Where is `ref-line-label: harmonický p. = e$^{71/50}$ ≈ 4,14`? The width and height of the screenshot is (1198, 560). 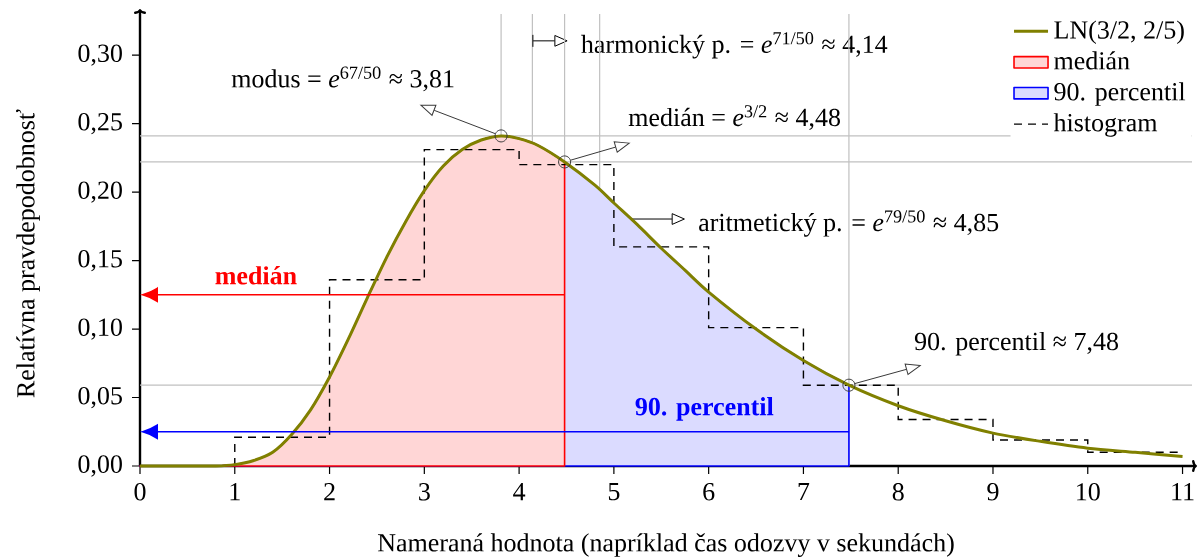 ref-line-label: harmonický p. = e$^{71/50}$ ≈ 4,14 is located at coordinates (734, 45).